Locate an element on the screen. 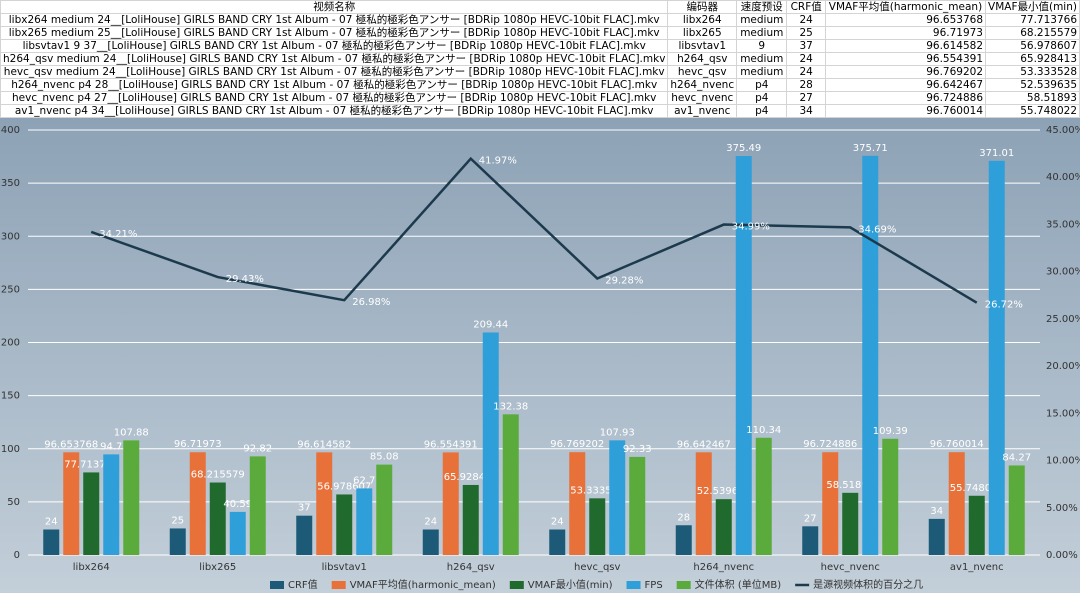 This screenshot has width=1080, height=593. legend-label: 是源视频体积的百分之几 is located at coordinates (868, 584).